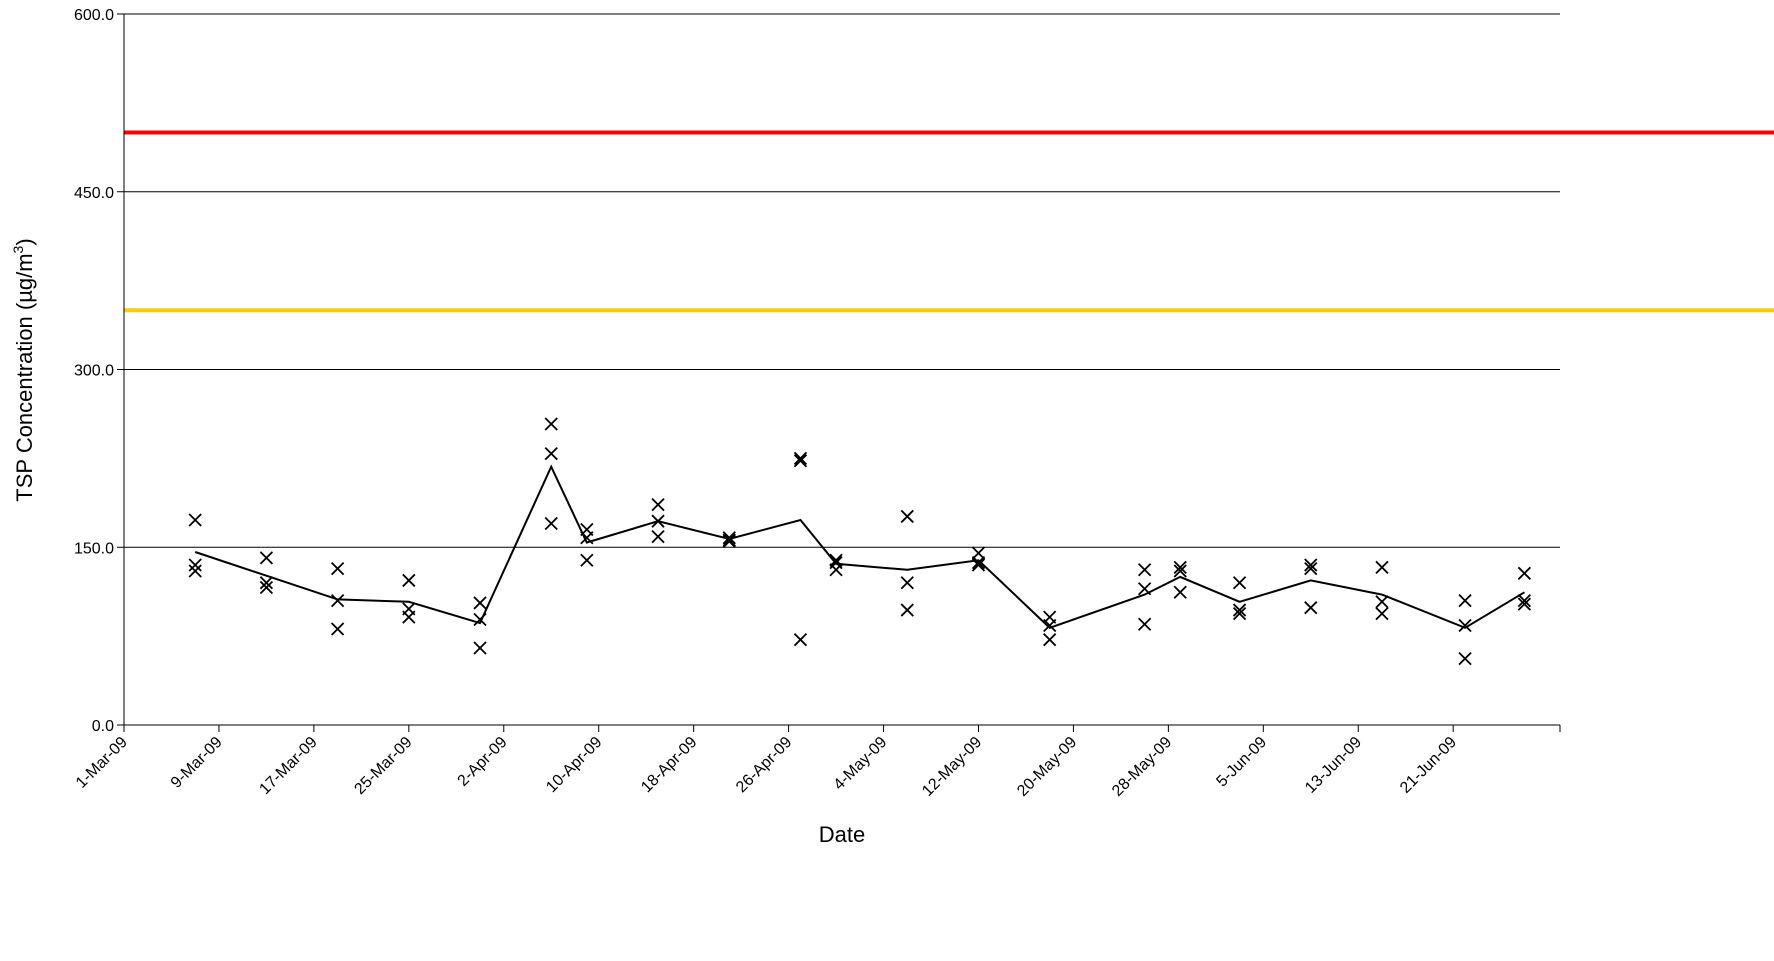  I want to click on x-tick-label: 20-May-09, so click(1047, 767).